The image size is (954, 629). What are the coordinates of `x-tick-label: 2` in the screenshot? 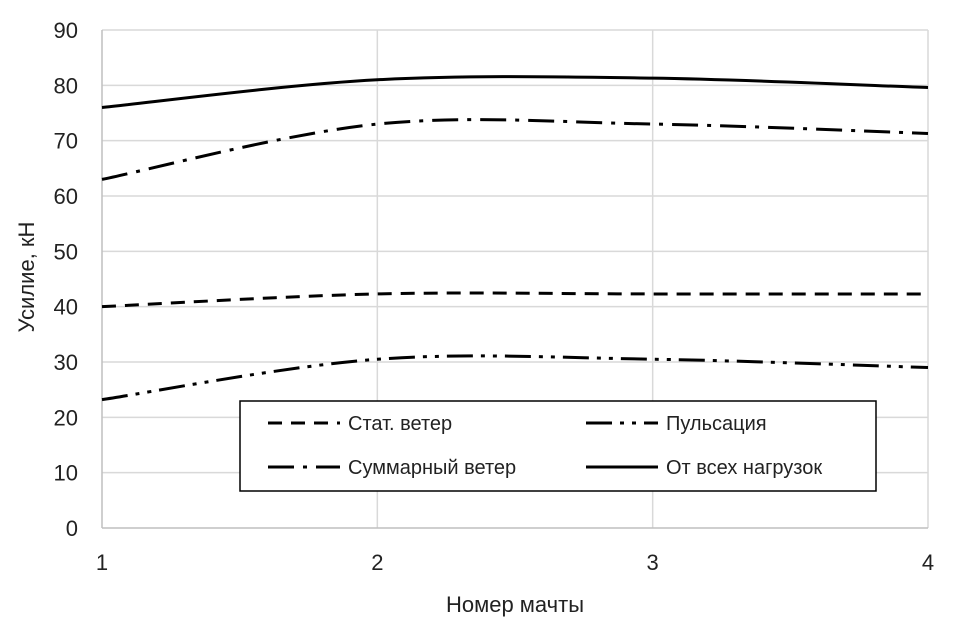 It's located at (377, 562).